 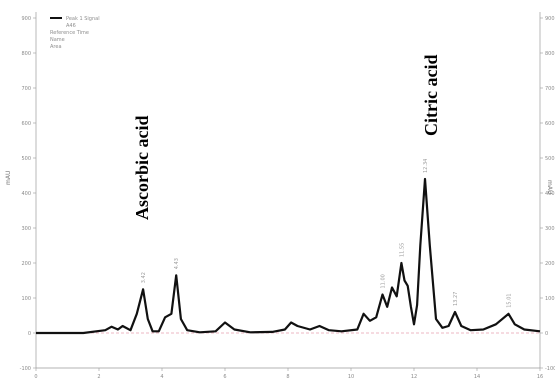 I want to click on x-tick-label: 12, so click(x=414, y=377).